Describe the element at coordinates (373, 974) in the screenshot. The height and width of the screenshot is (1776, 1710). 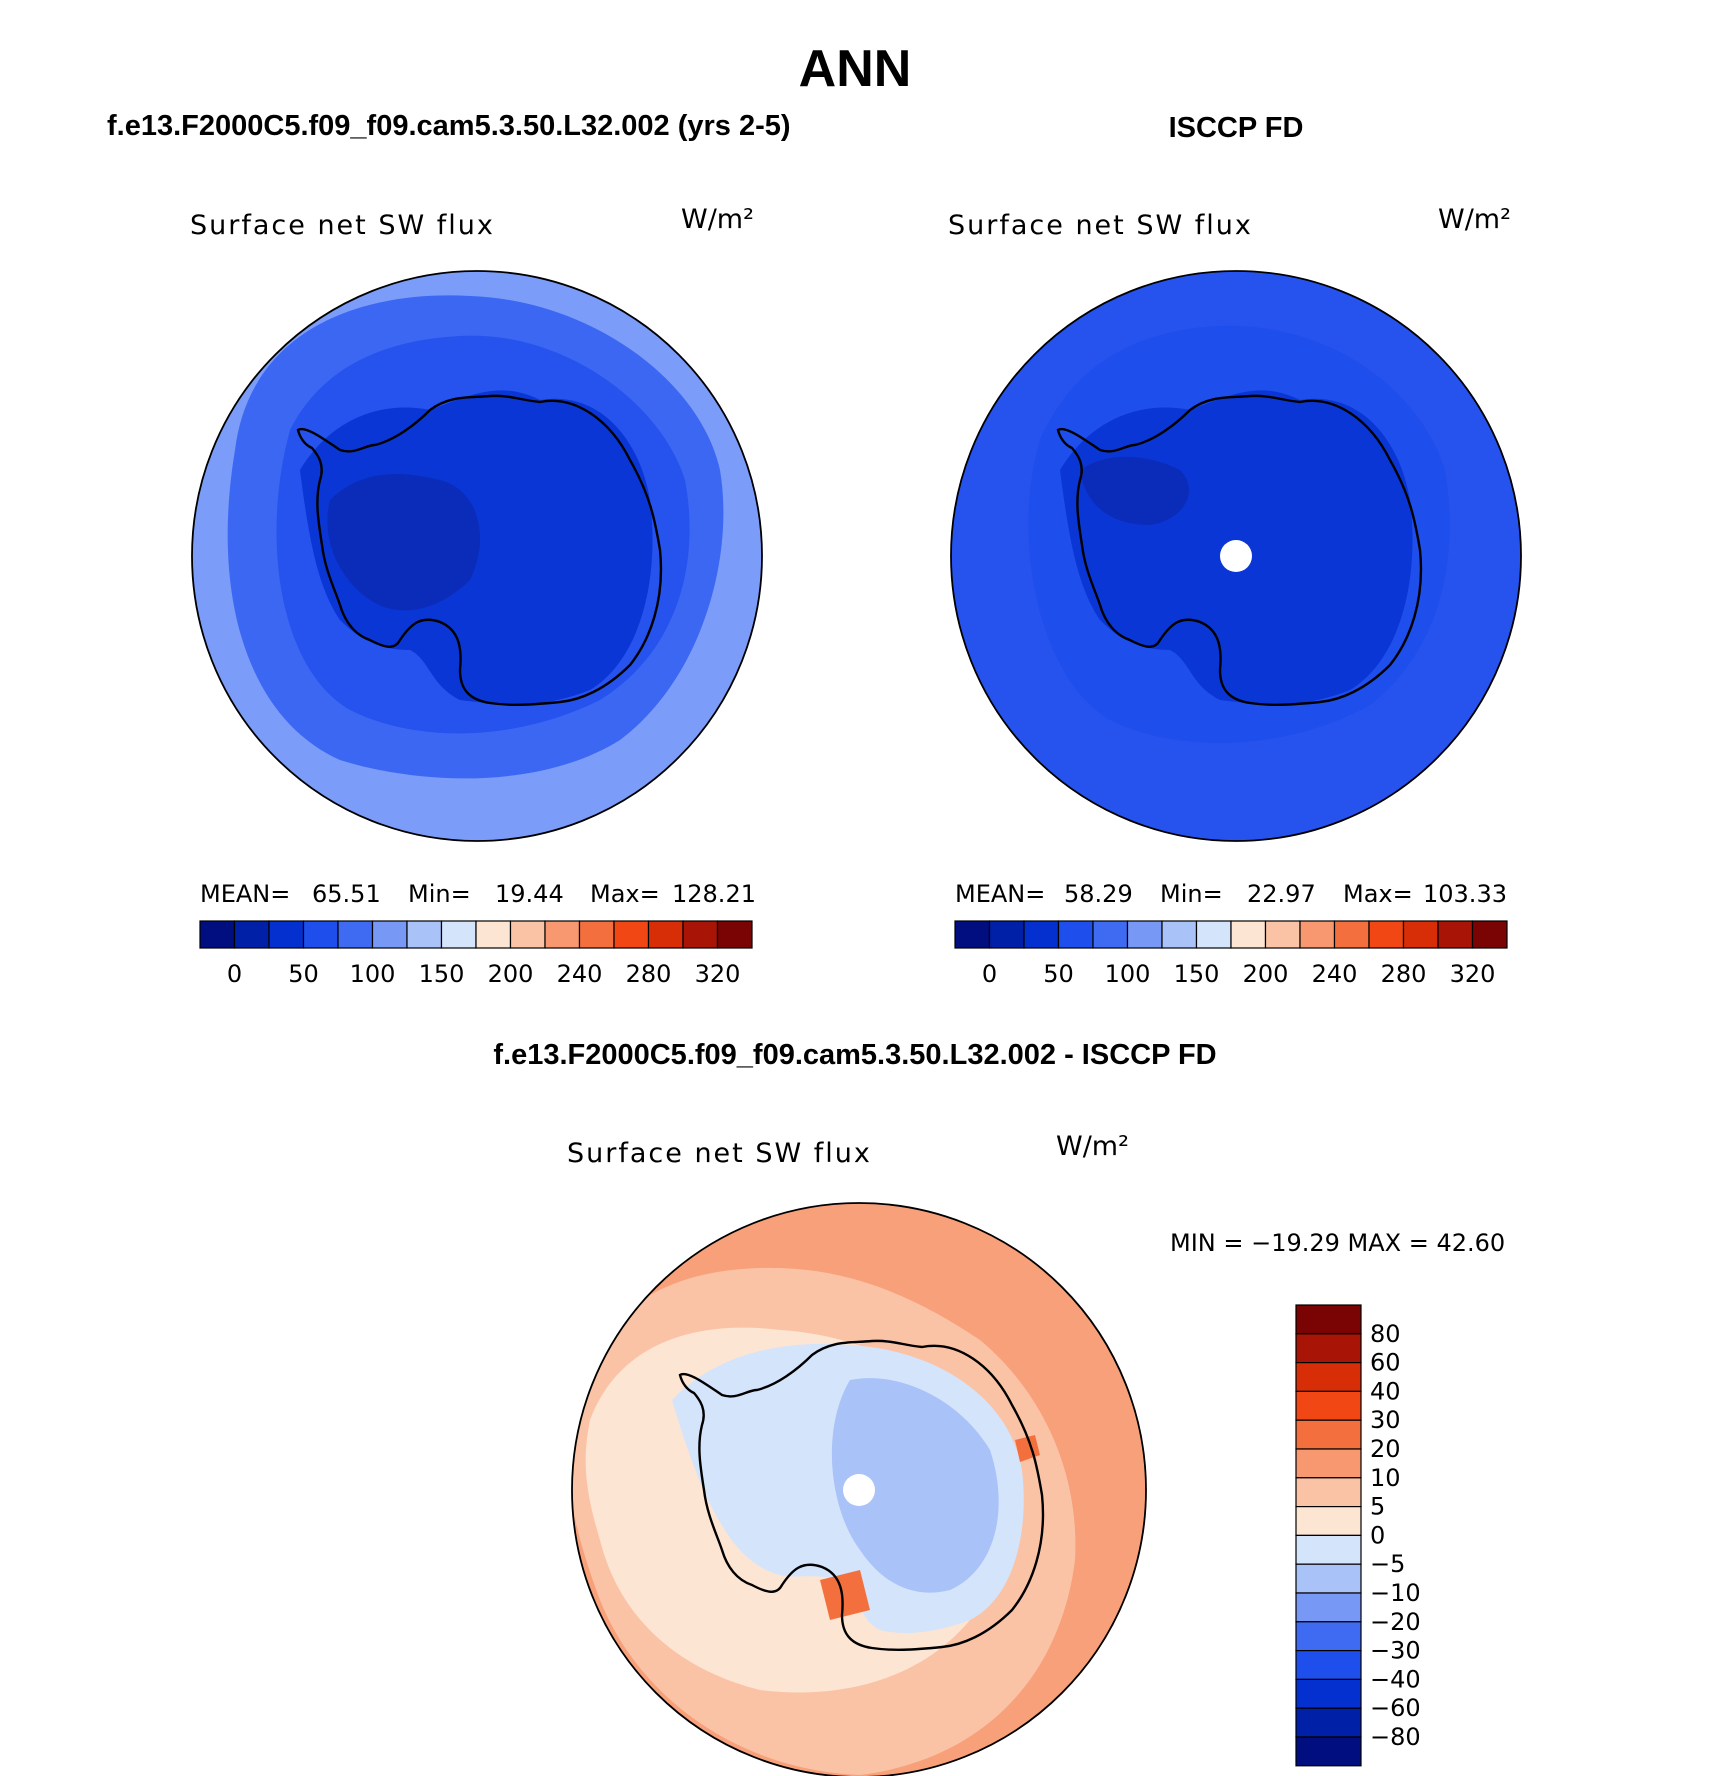
I see `left-colorbar-tick-label: 100` at that location.